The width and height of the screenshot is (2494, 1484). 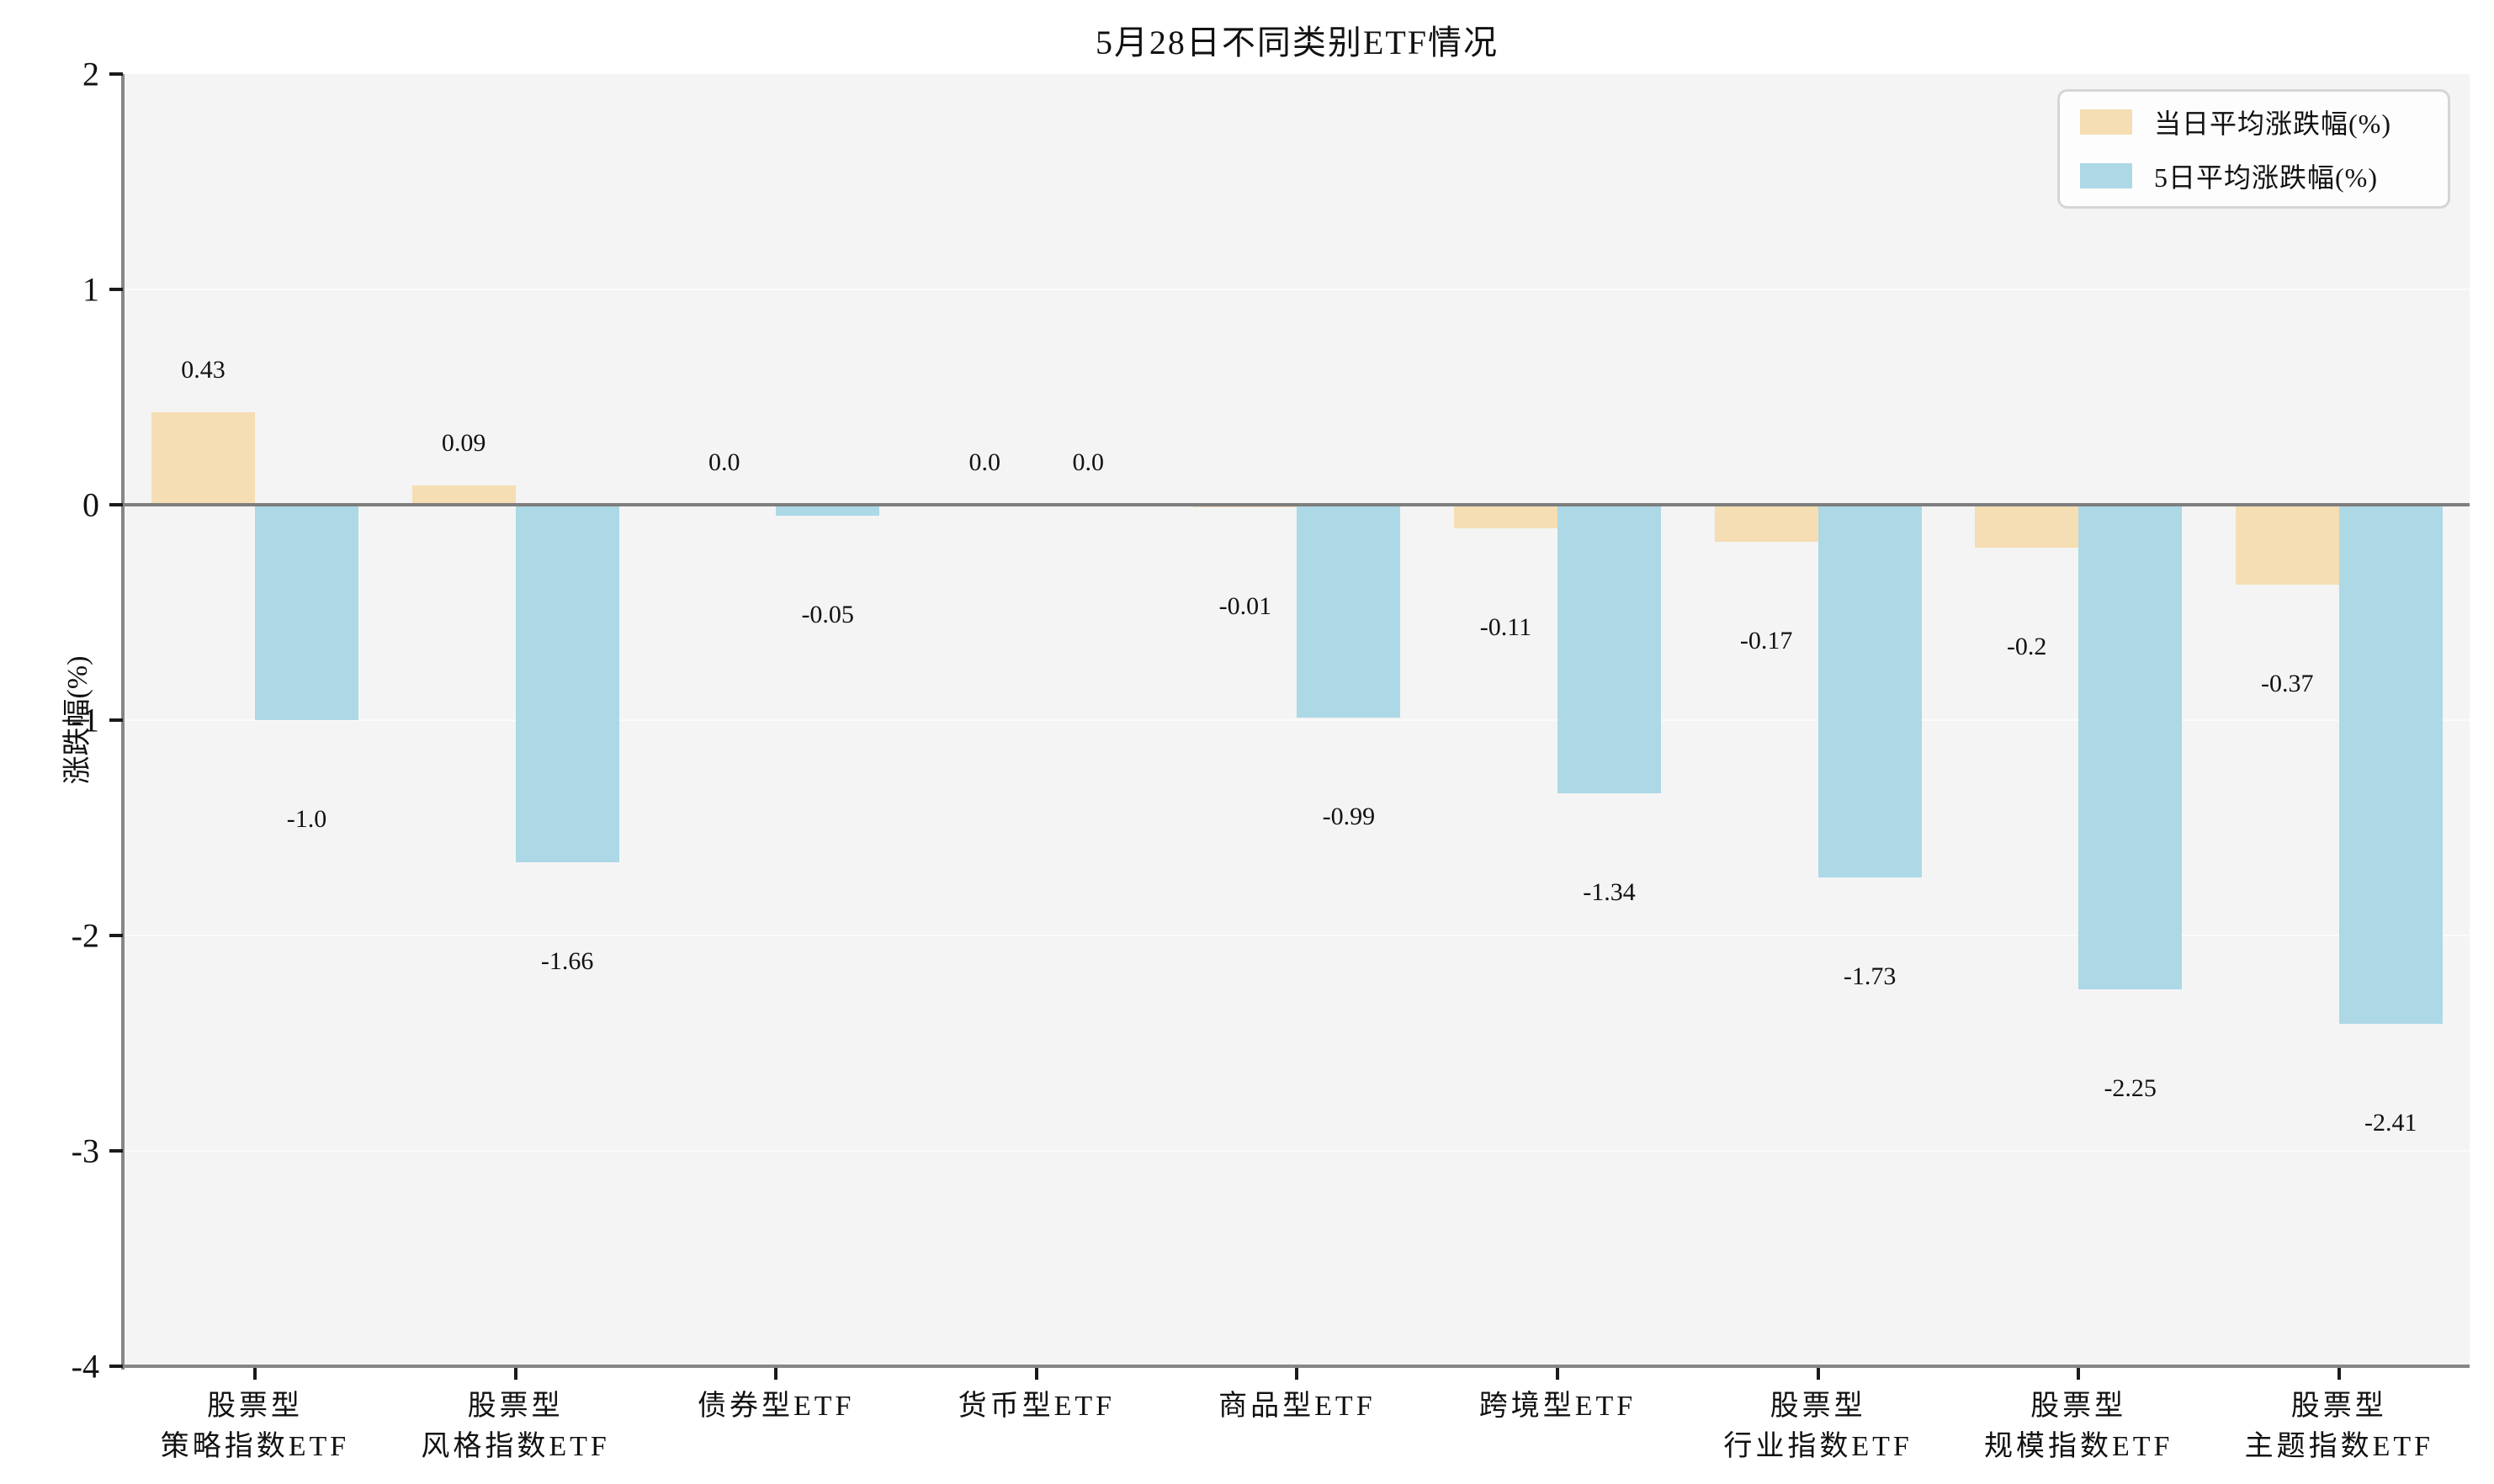 What do you see at coordinates (90, 289) in the screenshot?
I see `y-tick-label: 1` at bounding box center [90, 289].